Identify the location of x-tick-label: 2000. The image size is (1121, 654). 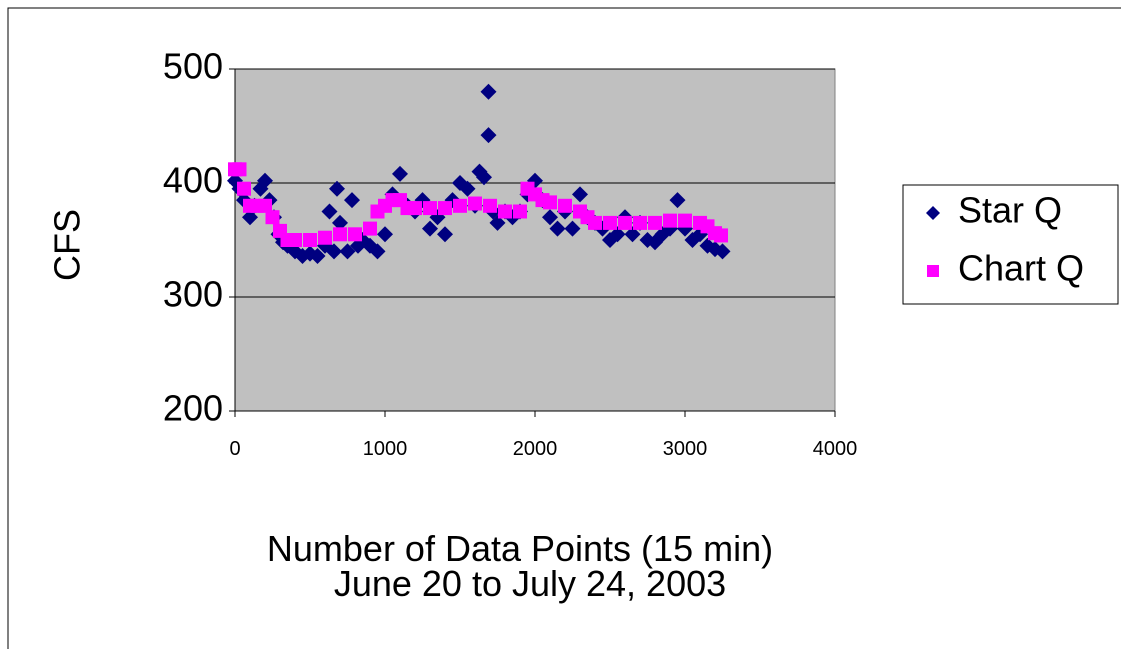
(535, 449).